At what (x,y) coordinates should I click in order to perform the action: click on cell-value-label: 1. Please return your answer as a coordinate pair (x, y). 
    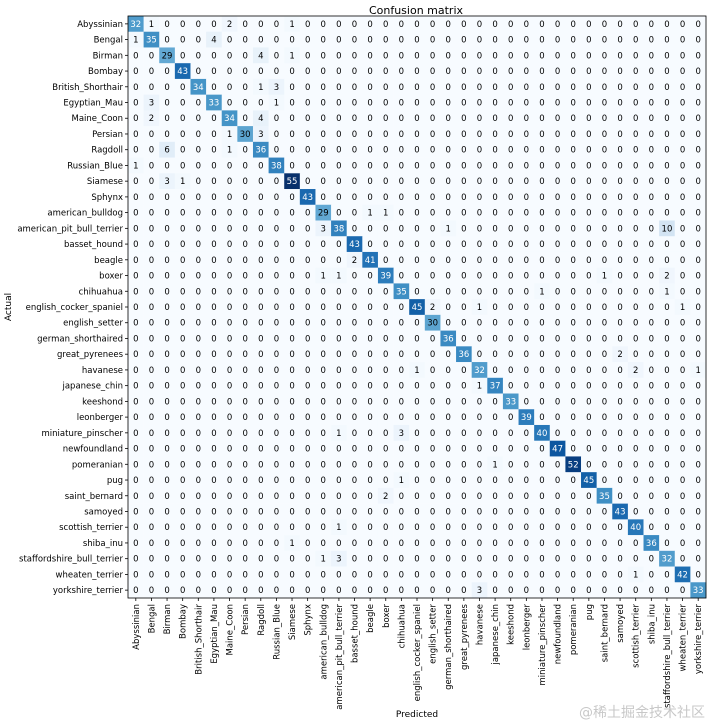
    Looking at the image, I should click on (369, 214).